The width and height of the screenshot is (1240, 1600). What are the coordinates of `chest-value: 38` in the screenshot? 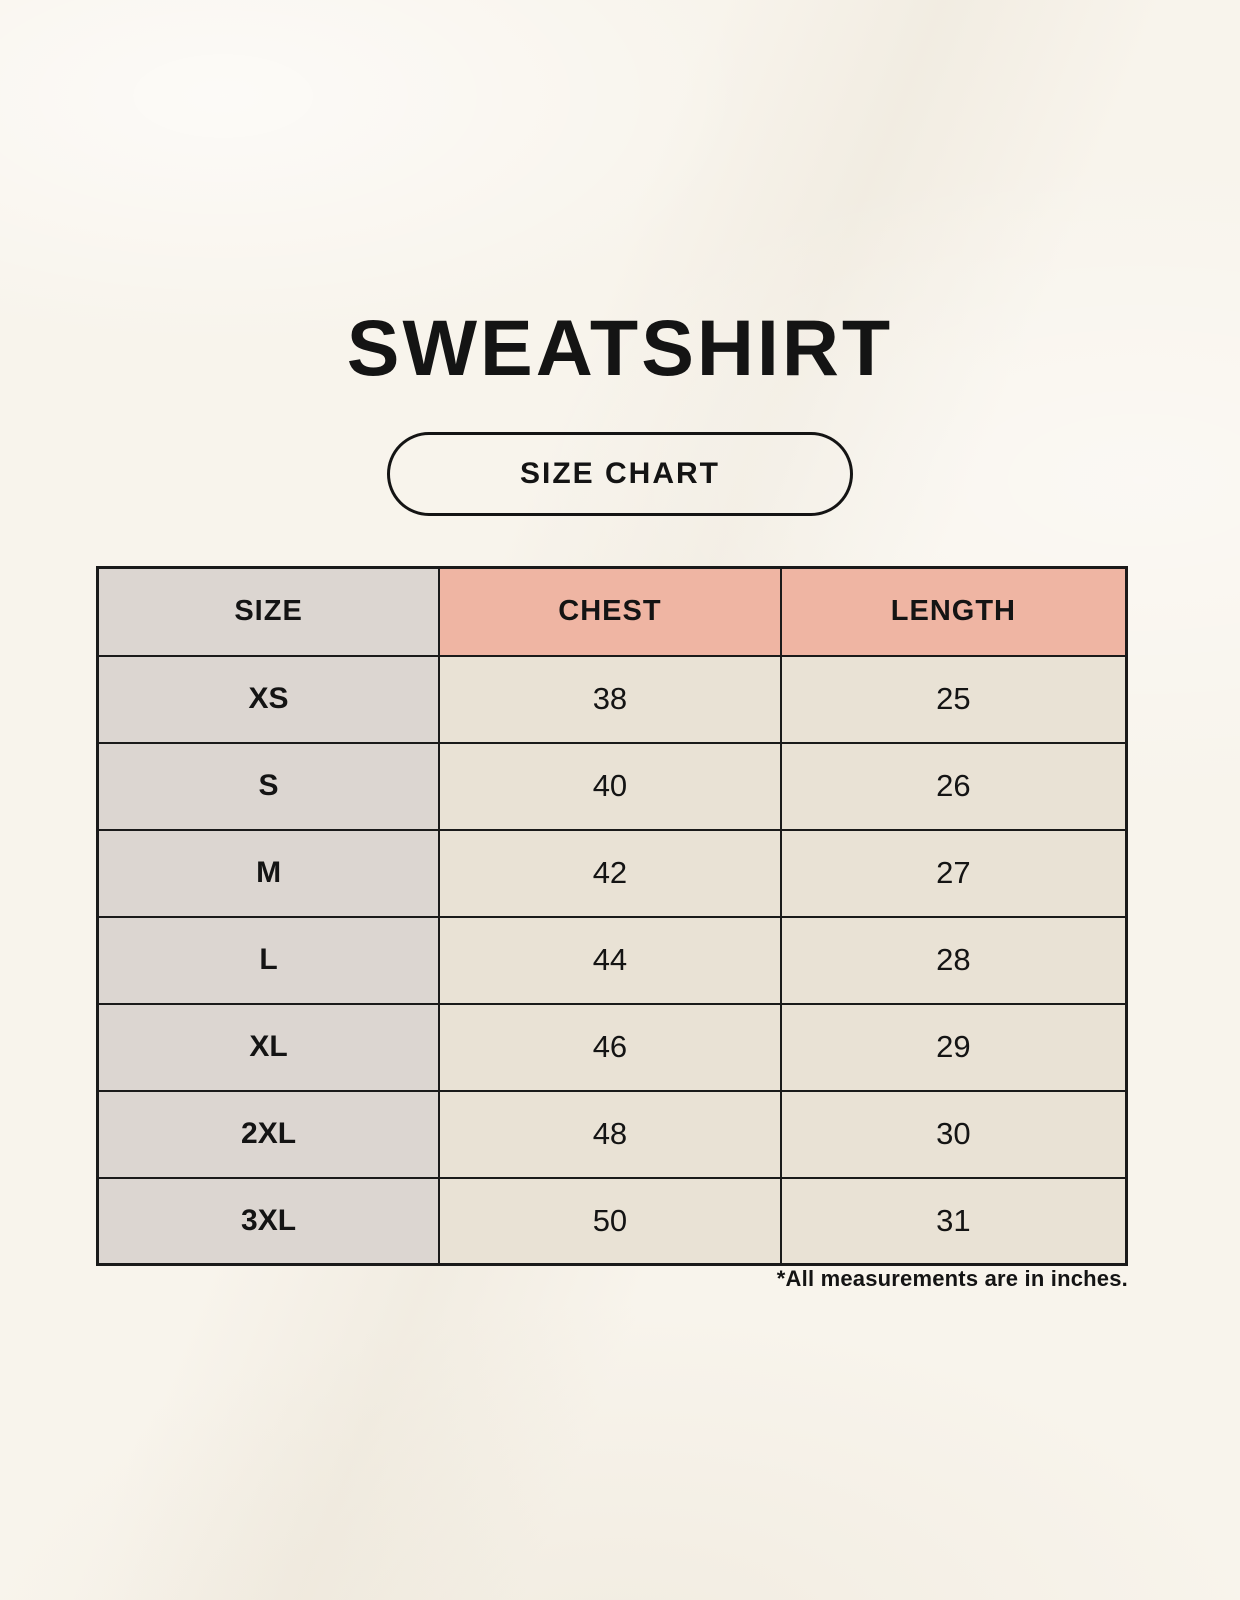 It's located at (610, 699).